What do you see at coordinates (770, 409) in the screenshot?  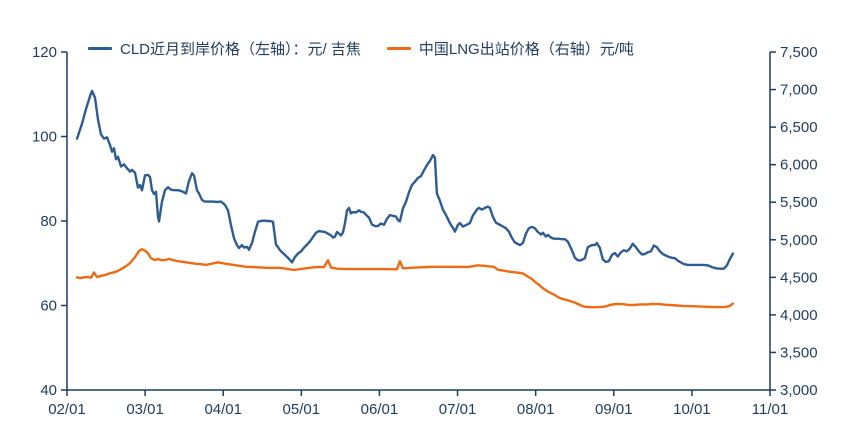 I see `x-axis-tick-label: 11/01` at bounding box center [770, 409].